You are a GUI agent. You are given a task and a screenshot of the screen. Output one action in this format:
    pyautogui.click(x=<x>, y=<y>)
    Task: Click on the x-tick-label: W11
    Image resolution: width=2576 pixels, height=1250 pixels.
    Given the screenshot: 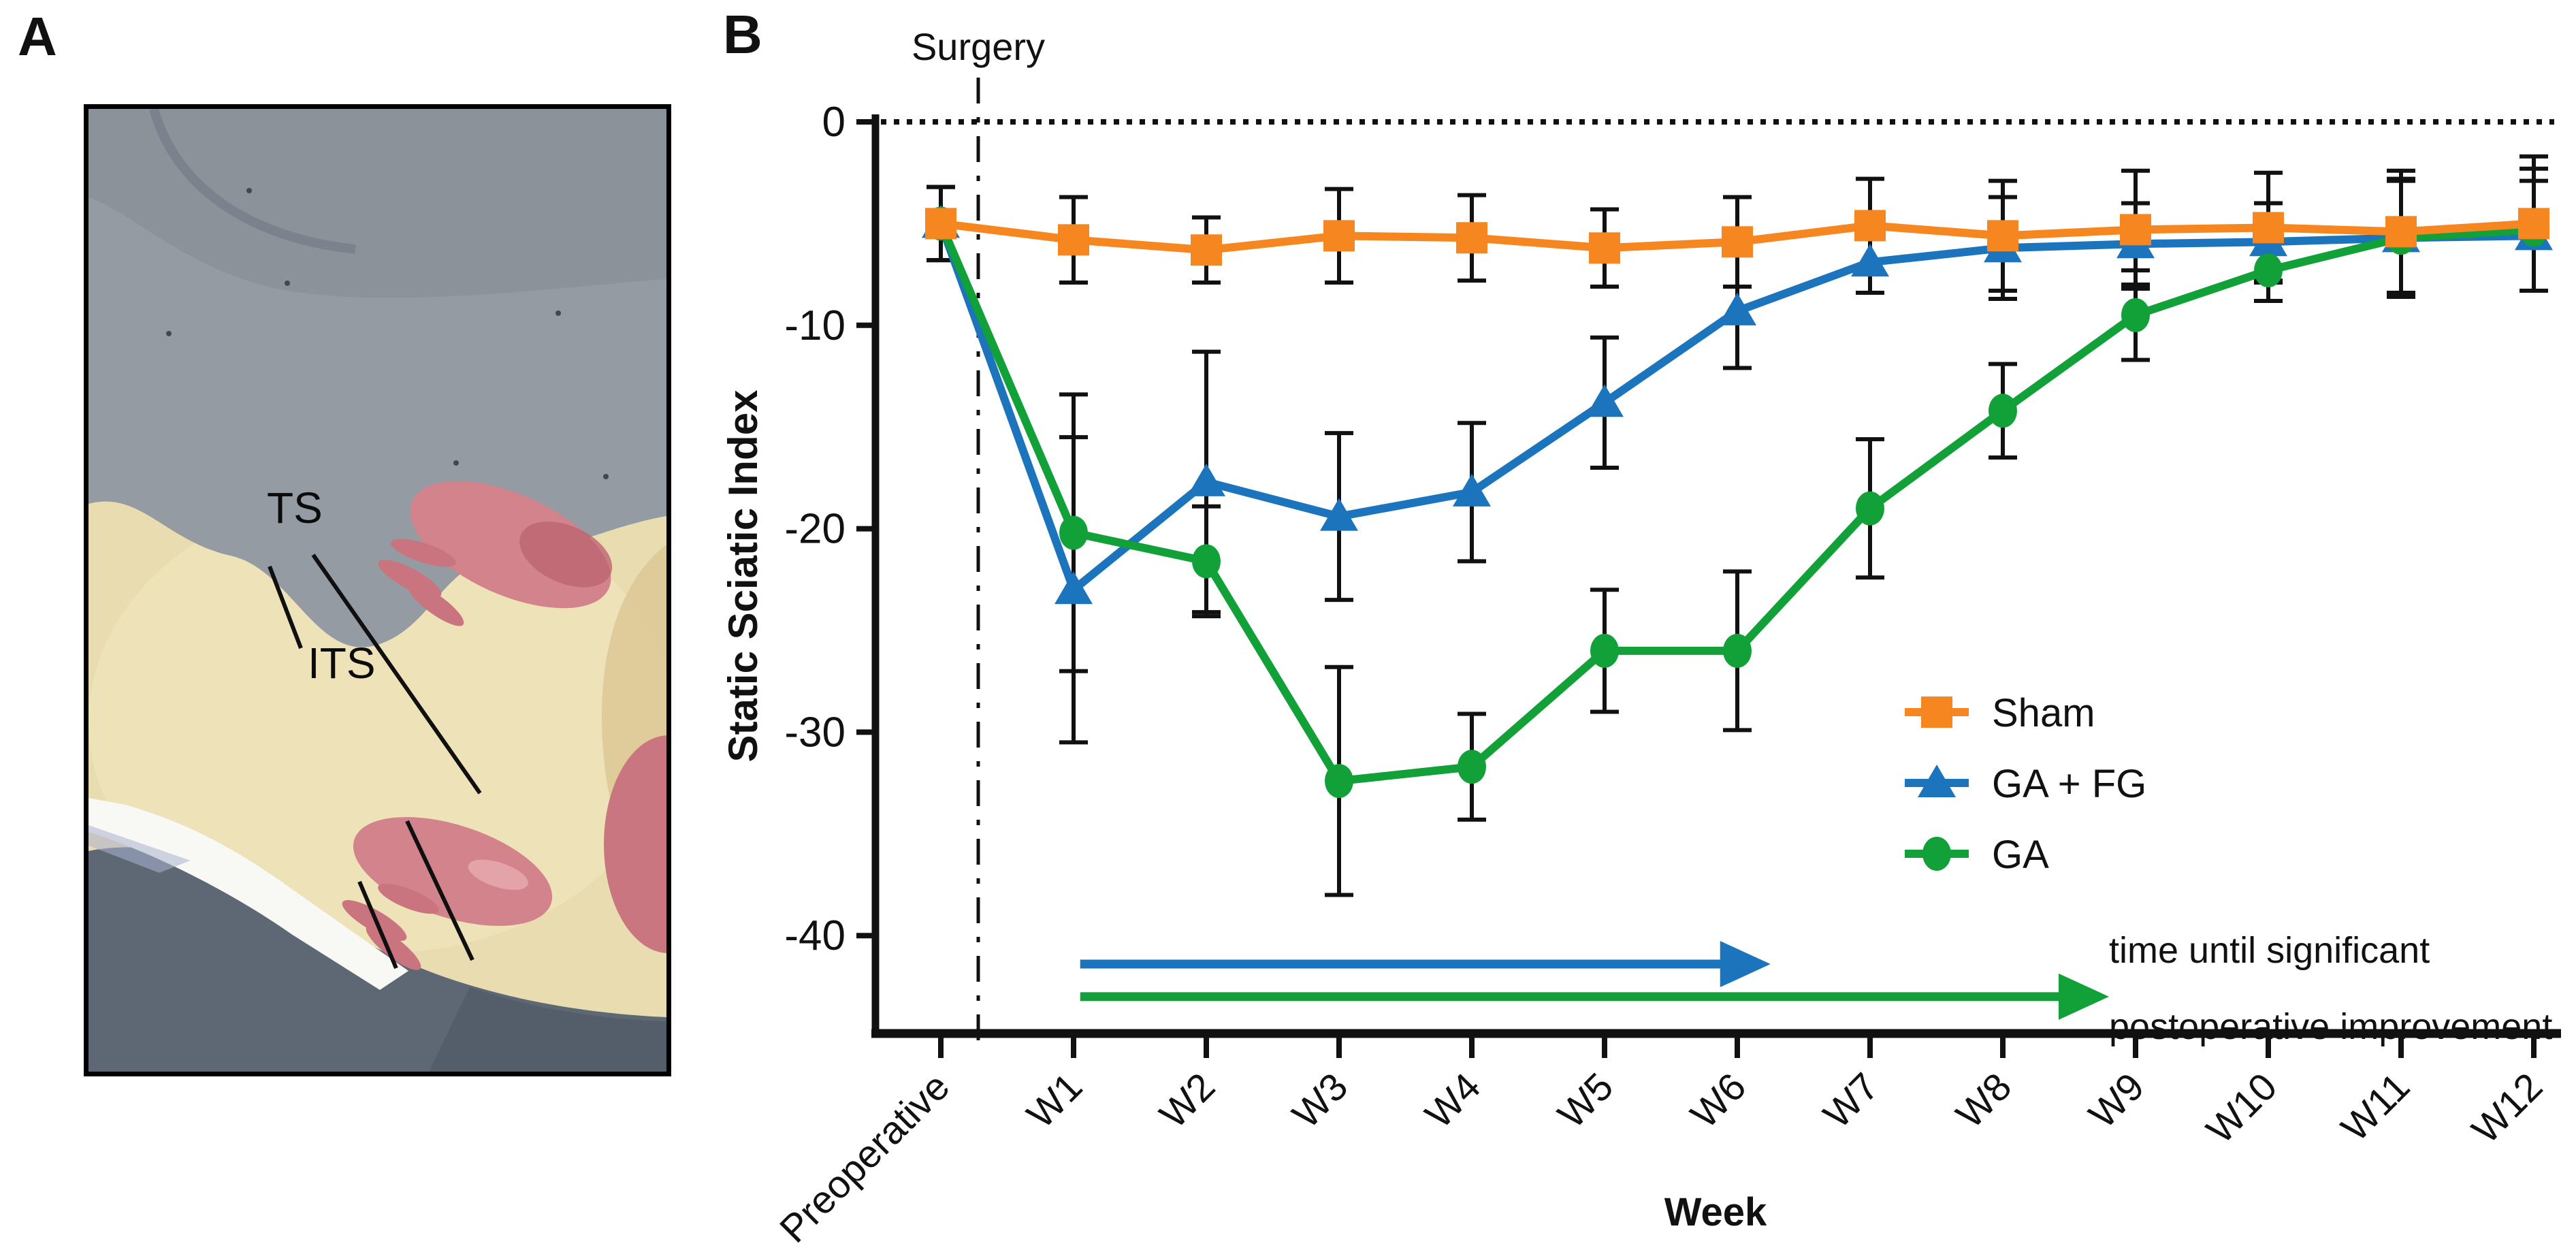 What is the action you would take?
    pyautogui.click(x=2375, y=1107)
    